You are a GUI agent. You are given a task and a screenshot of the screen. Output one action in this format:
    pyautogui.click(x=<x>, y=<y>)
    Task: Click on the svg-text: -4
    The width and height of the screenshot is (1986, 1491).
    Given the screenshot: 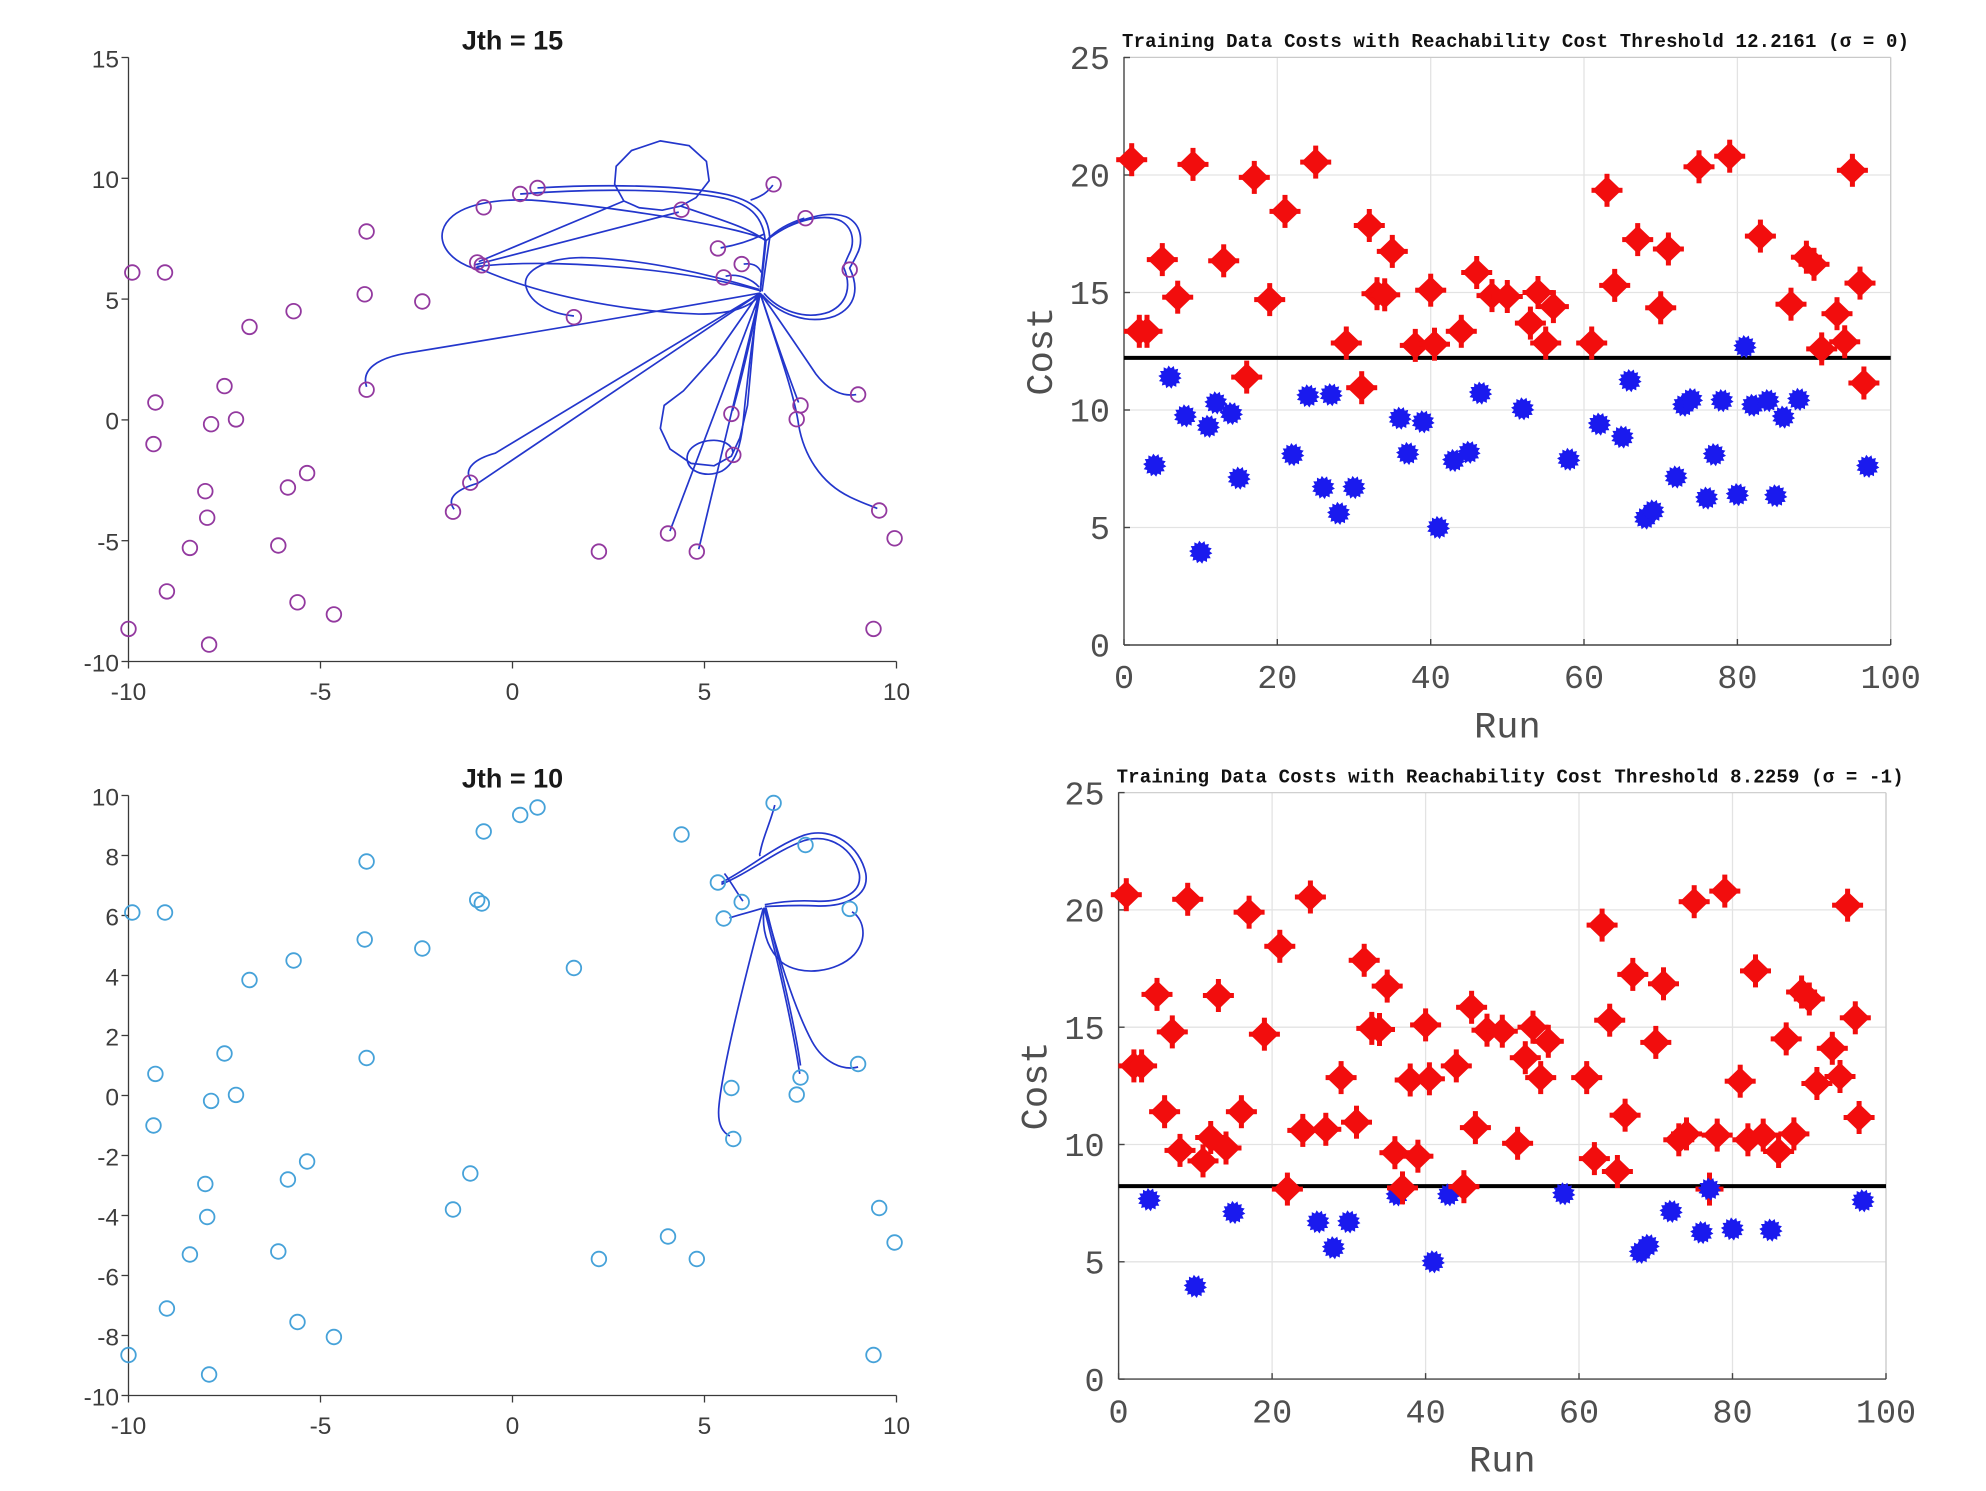 What is the action you would take?
    pyautogui.click(x=108, y=1217)
    